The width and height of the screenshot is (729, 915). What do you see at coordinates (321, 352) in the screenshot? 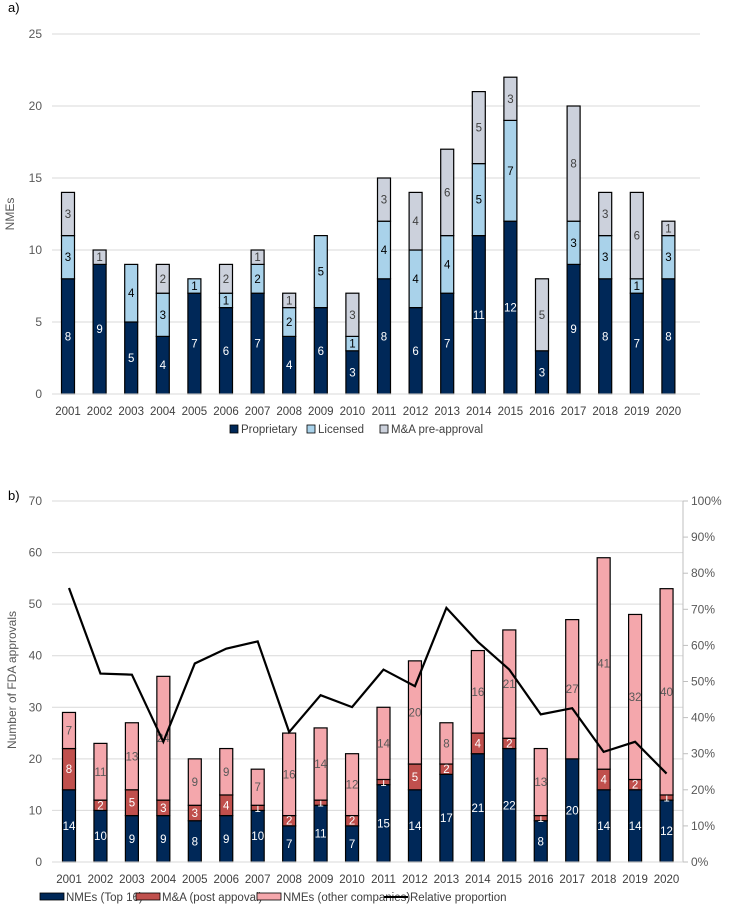
I see `data-label: 6` at bounding box center [321, 352].